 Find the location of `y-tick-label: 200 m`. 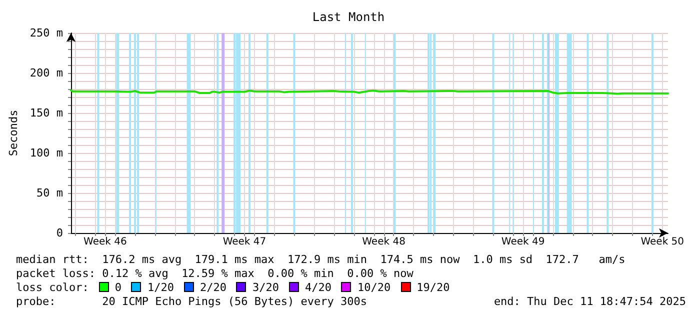

y-tick-label: 200 m is located at coordinates (47, 73).